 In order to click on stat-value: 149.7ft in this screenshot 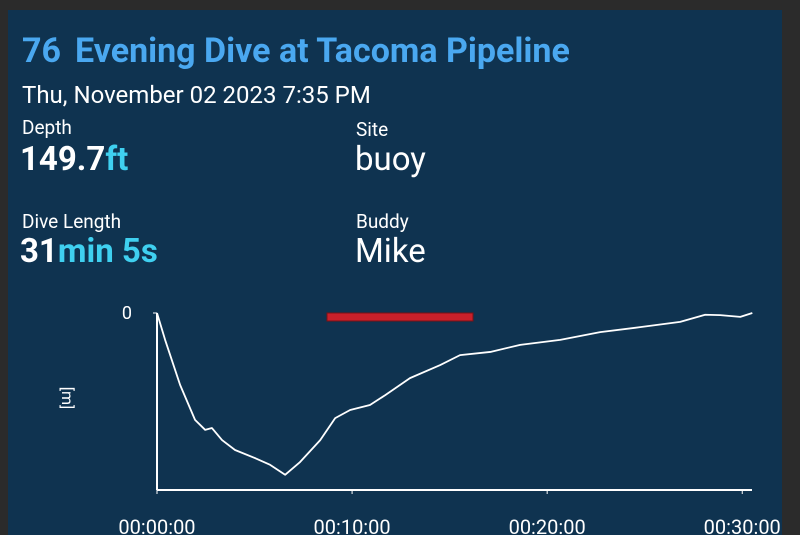, I will do `click(74, 159)`.